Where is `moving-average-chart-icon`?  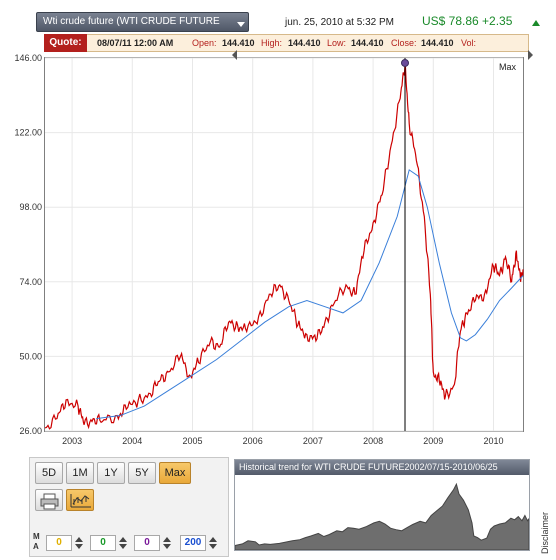 moving-average-chart-icon is located at coordinates (80, 501).